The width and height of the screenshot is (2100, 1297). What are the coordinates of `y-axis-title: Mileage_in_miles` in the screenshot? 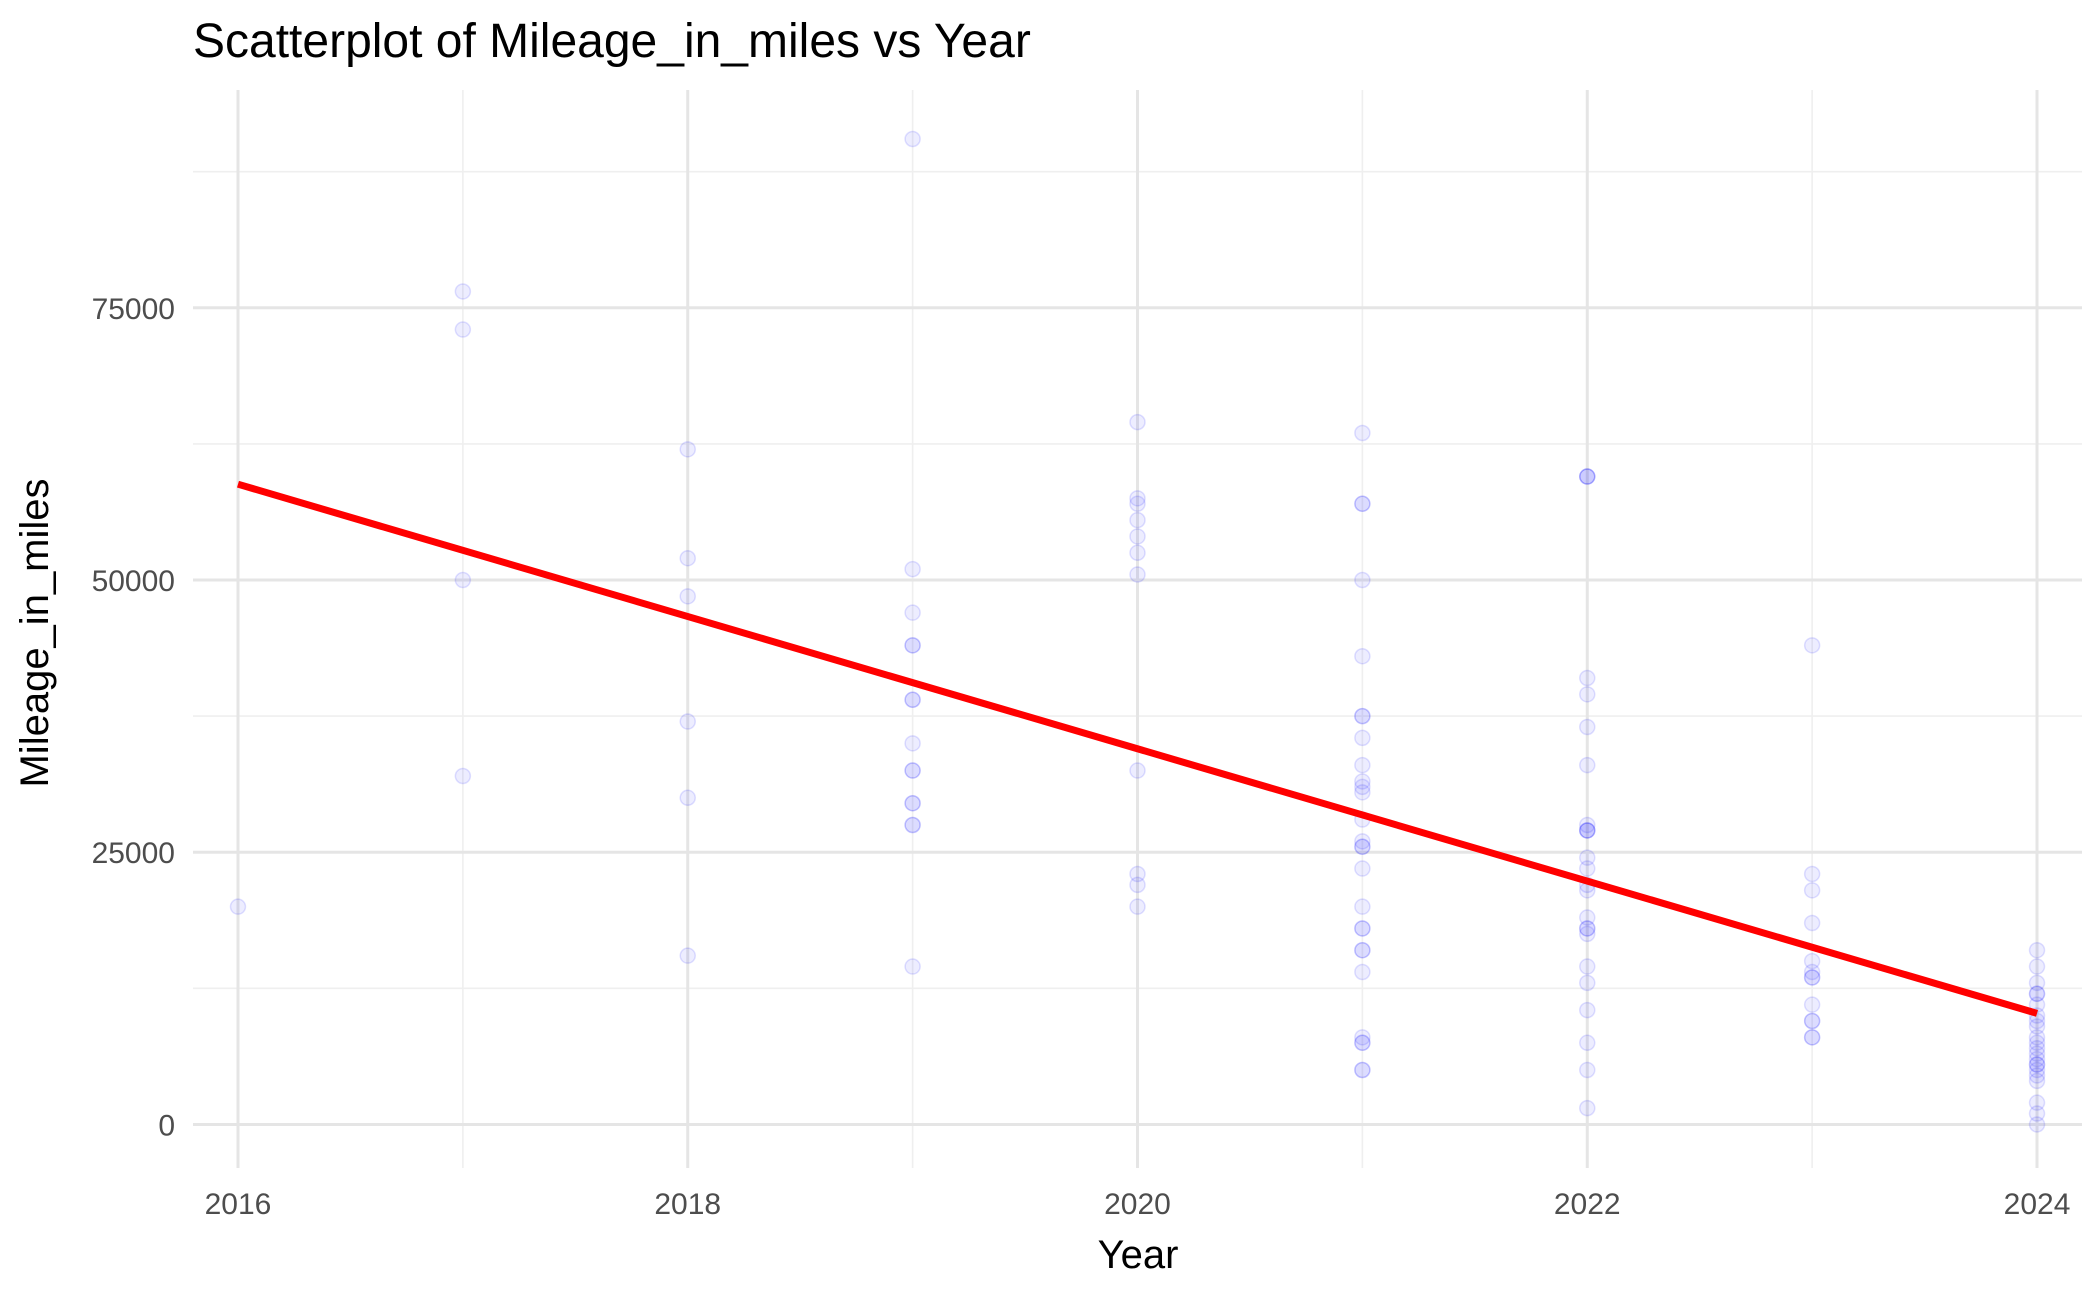 It's located at (35, 632).